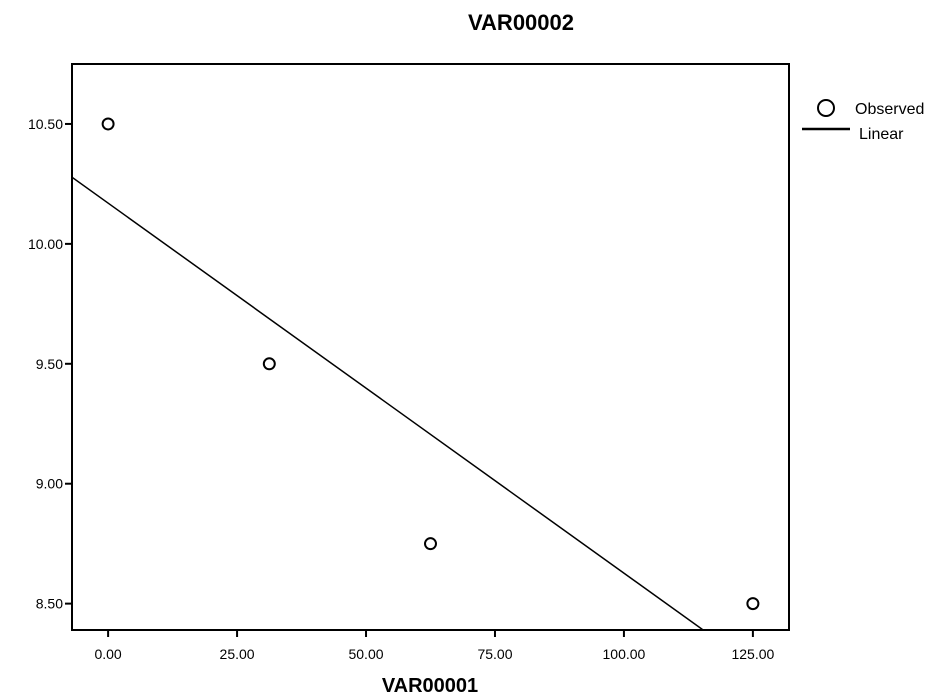 The height and width of the screenshot is (696, 938). Describe the element at coordinates (521, 22) in the screenshot. I see `chart-title: VAR00002` at that location.